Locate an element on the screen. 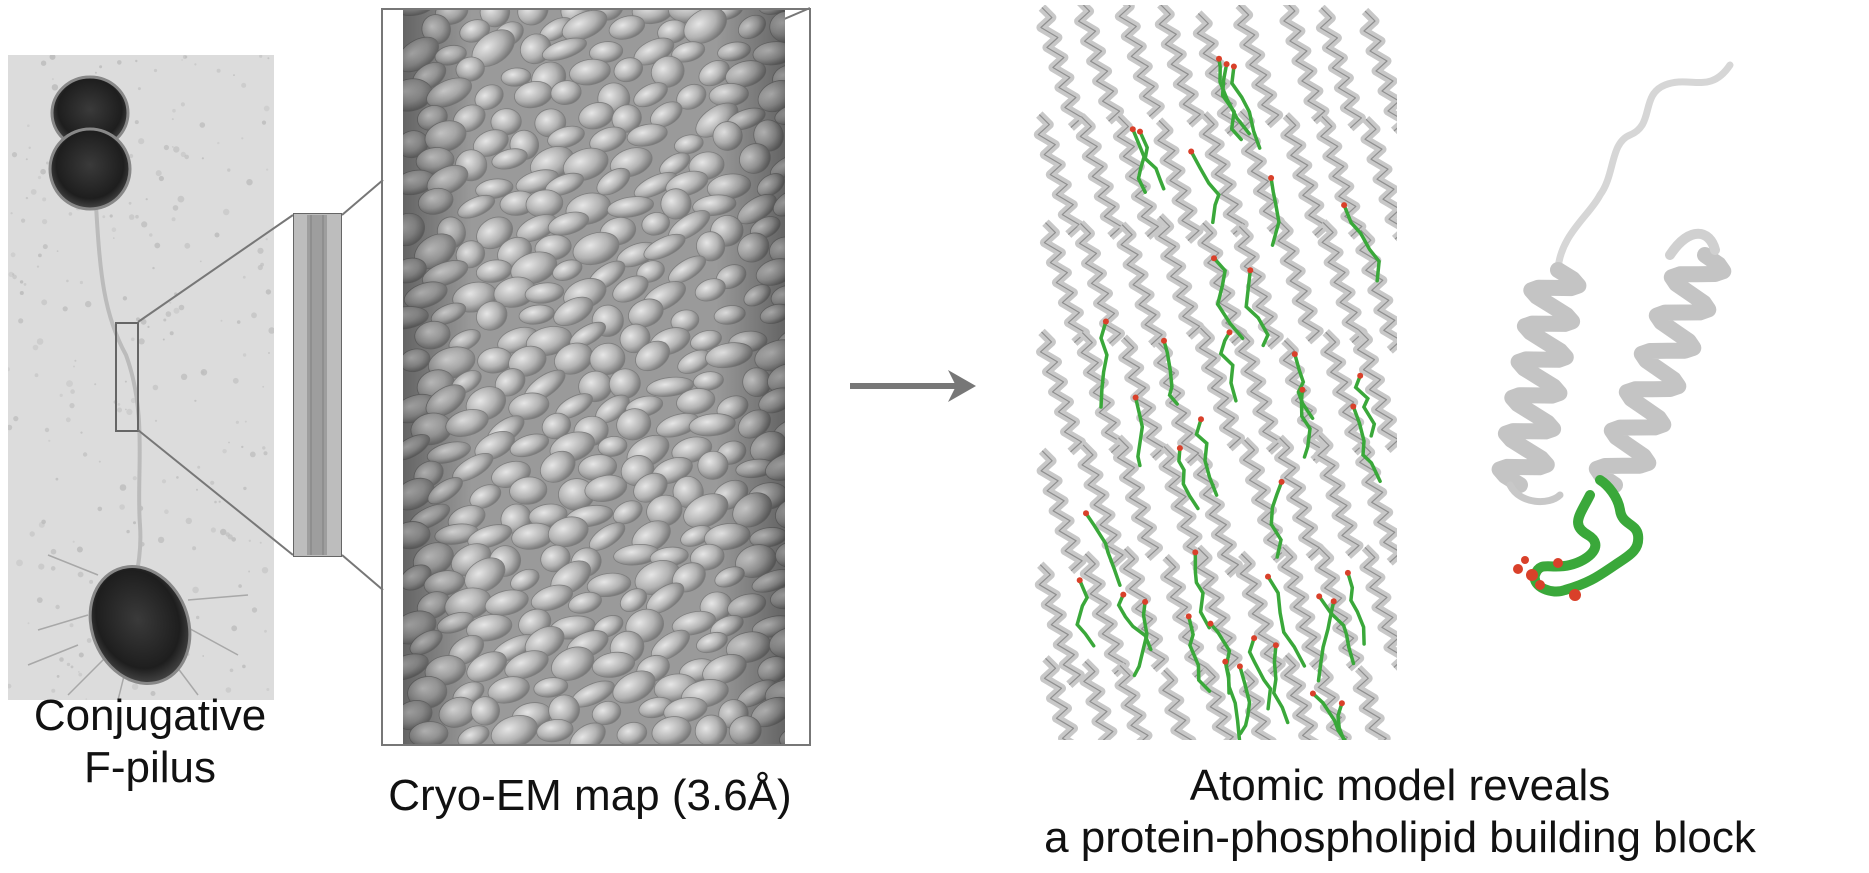 Image resolution: width=1869 pixels, height=873 pixels. model-caption-line2: a protein-phospholipid building block is located at coordinates (1400, 837).